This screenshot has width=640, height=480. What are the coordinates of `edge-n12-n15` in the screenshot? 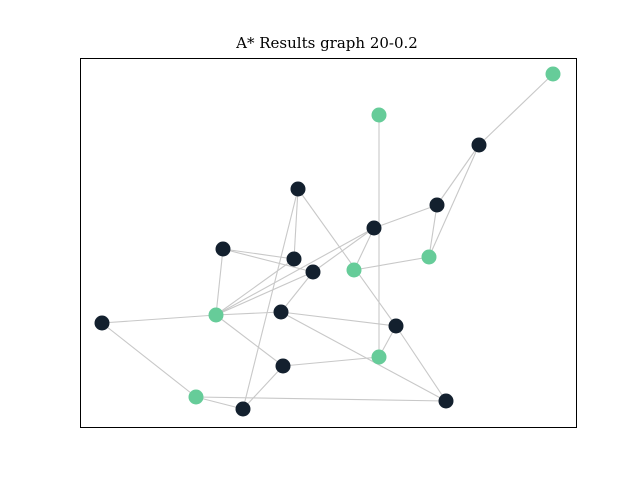 It's located at (159, 319).